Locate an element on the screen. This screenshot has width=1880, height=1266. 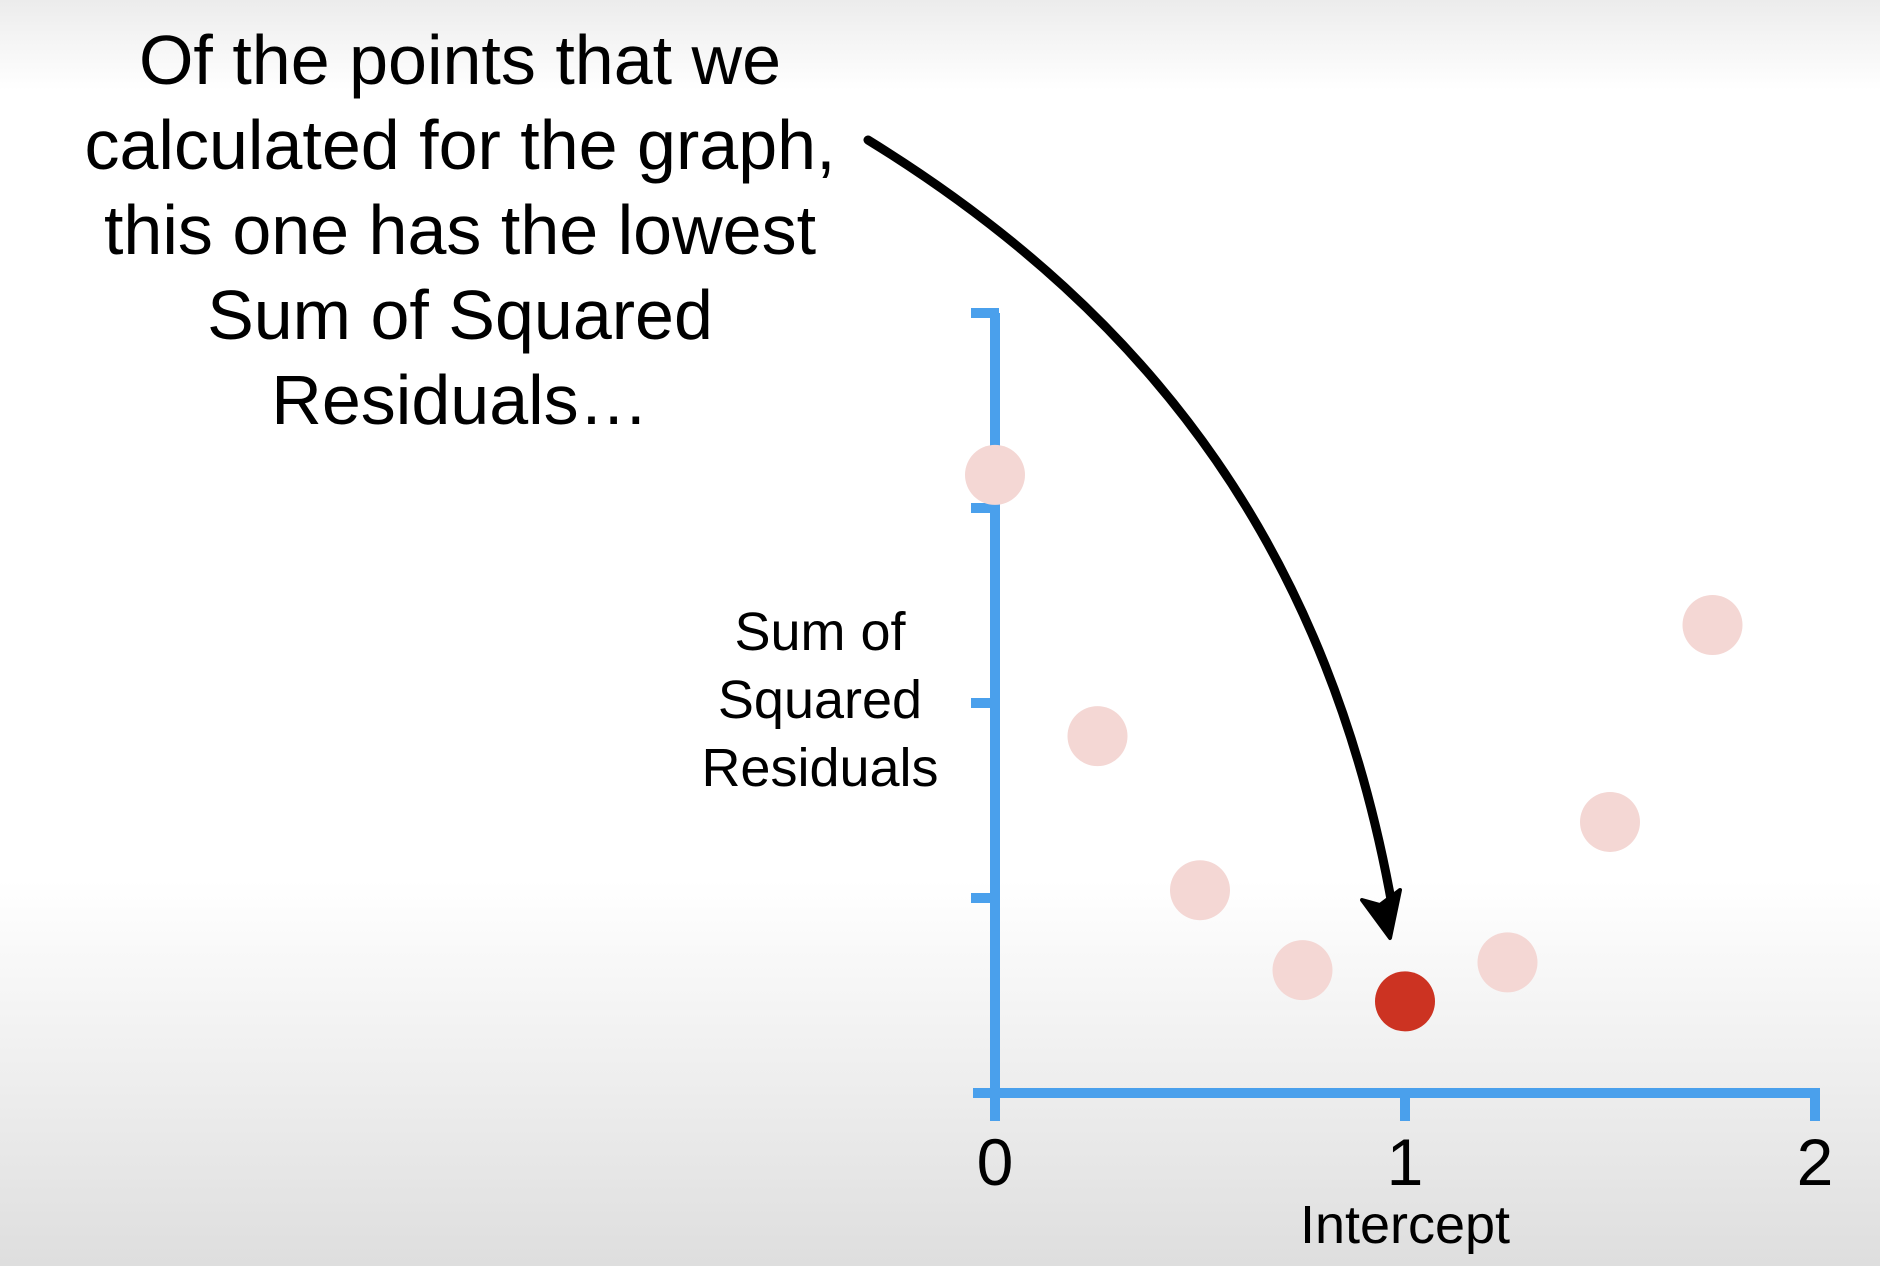
annotation-line: this one has the lowest is located at coordinates (460, 230).